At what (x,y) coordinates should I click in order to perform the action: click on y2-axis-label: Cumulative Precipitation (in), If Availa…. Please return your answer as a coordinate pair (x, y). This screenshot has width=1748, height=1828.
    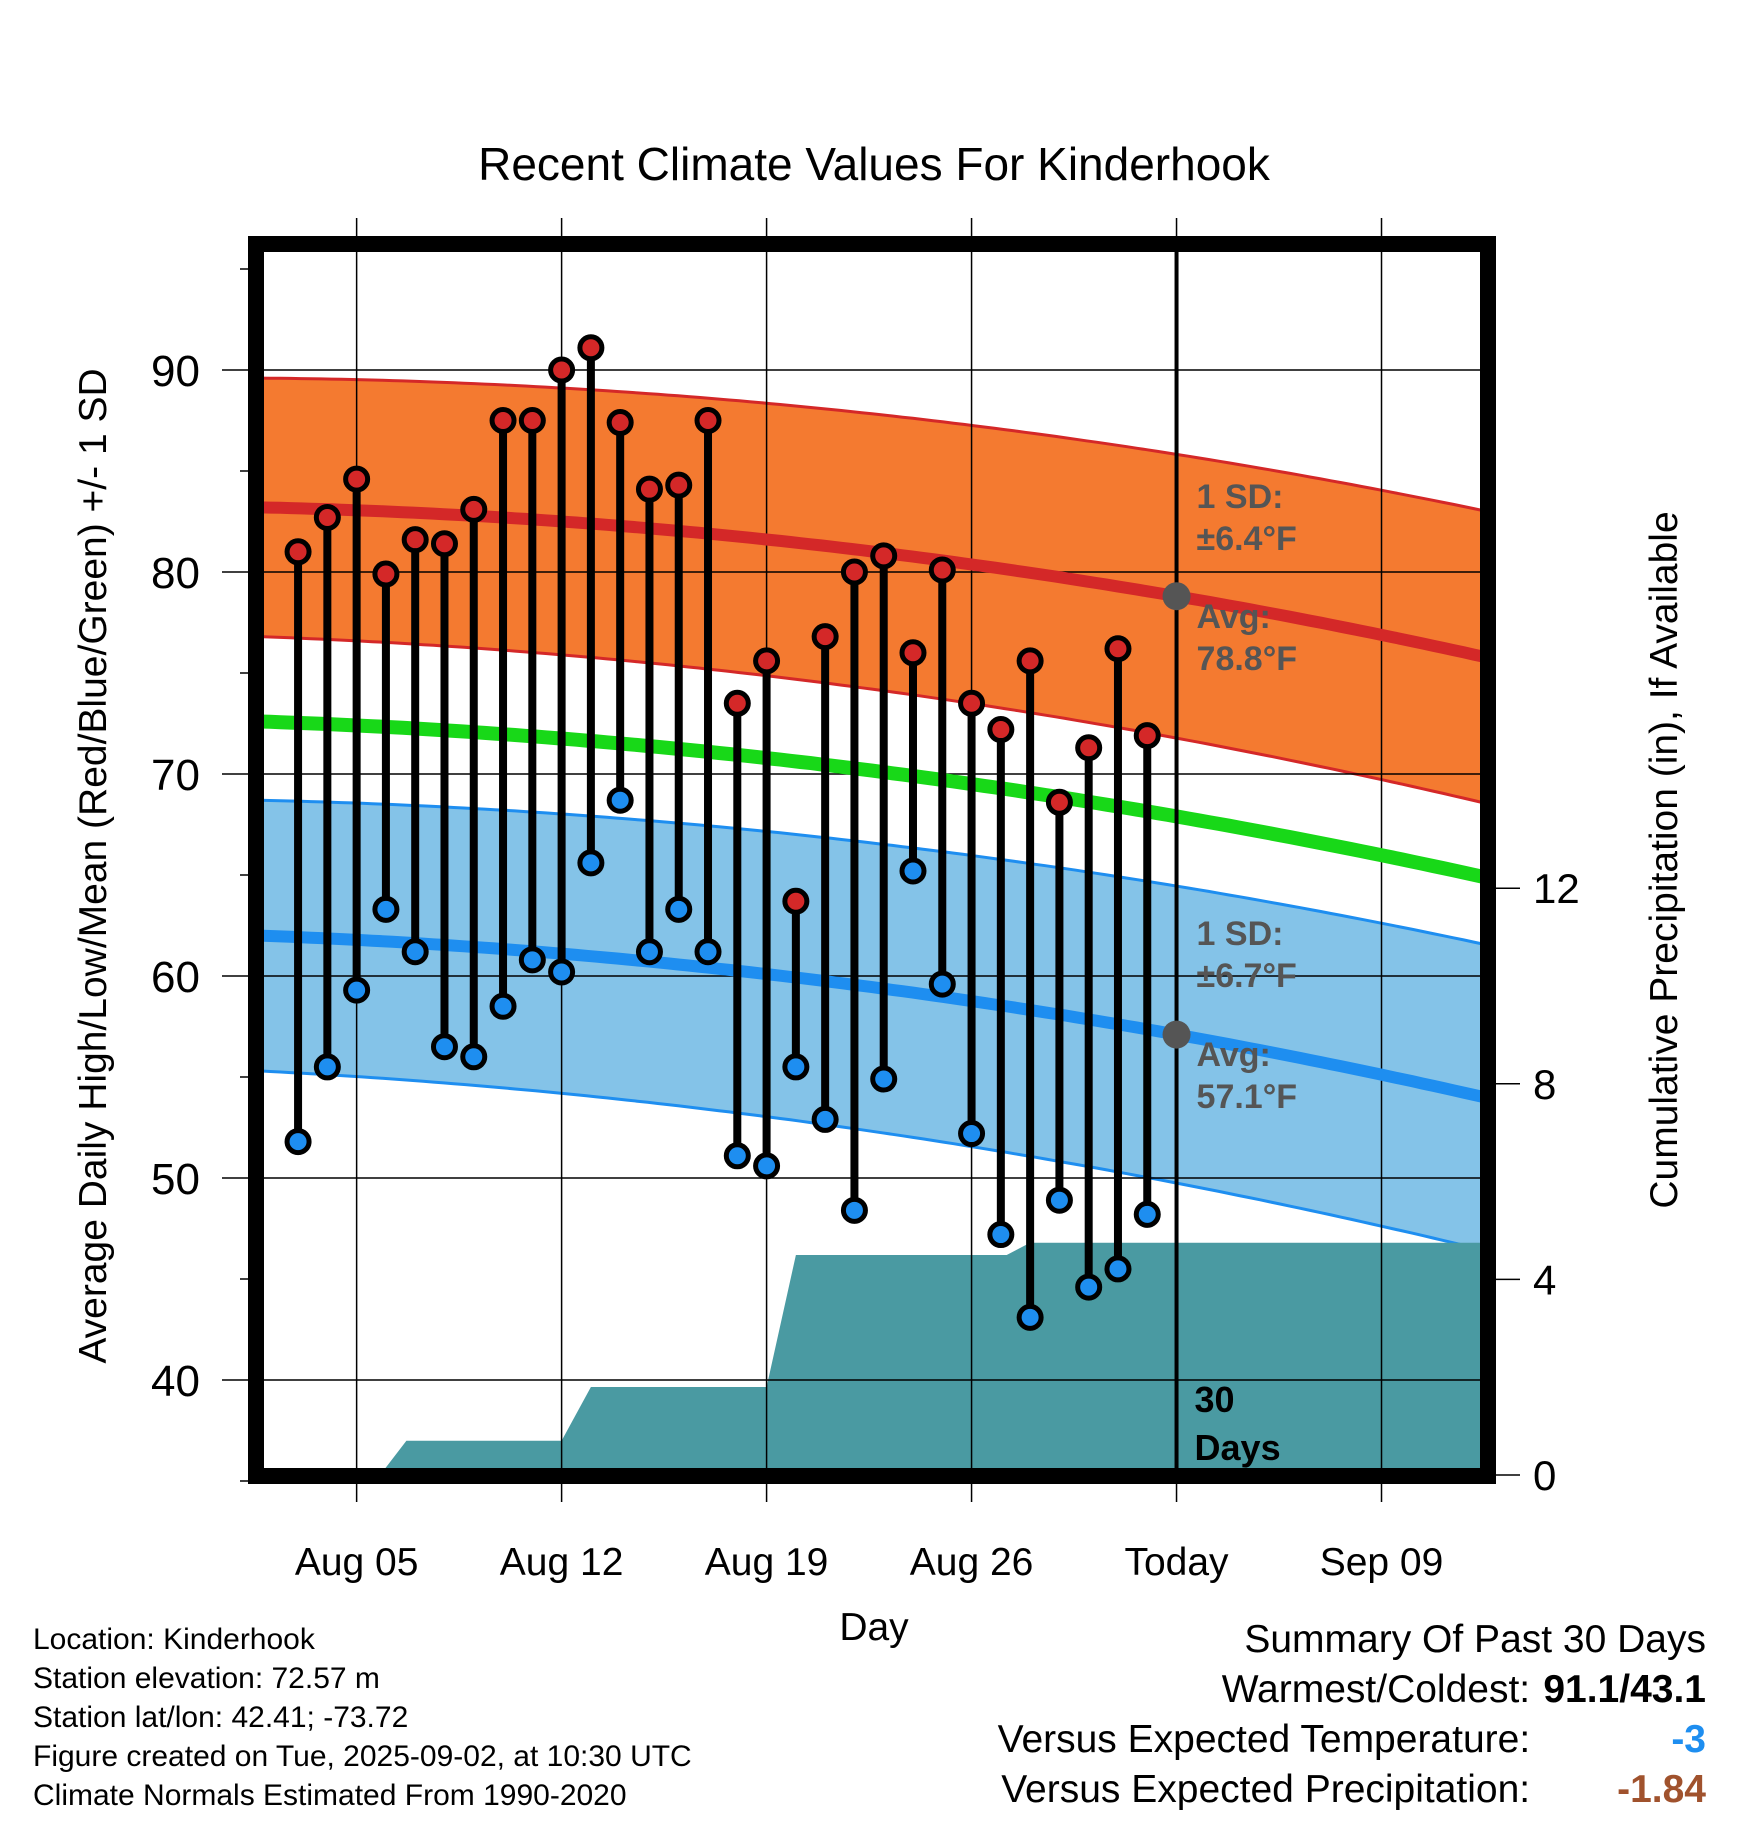
    Looking at the image, I should click on (1664, 859).